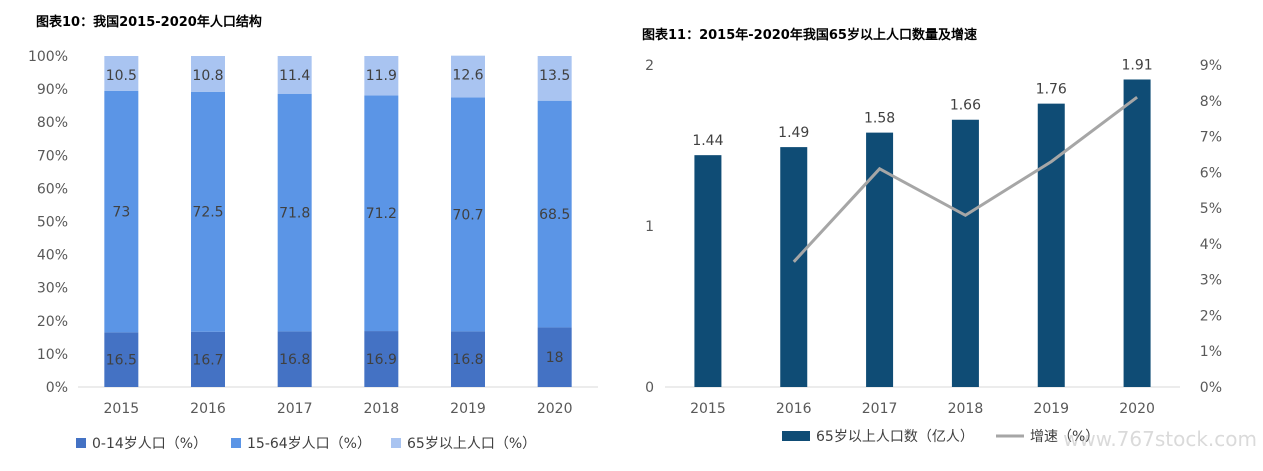  Describe the element at coordinates (52, 322) in the screenshot. I see `y-tick-label: 20%` at that location.